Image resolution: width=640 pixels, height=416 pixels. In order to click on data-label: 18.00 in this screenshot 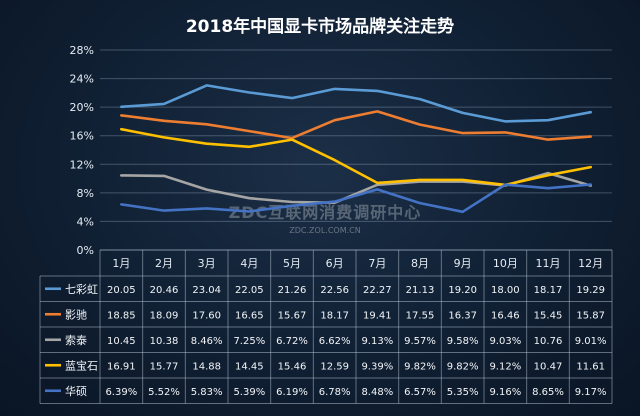, I will do `click(505, 290)`.